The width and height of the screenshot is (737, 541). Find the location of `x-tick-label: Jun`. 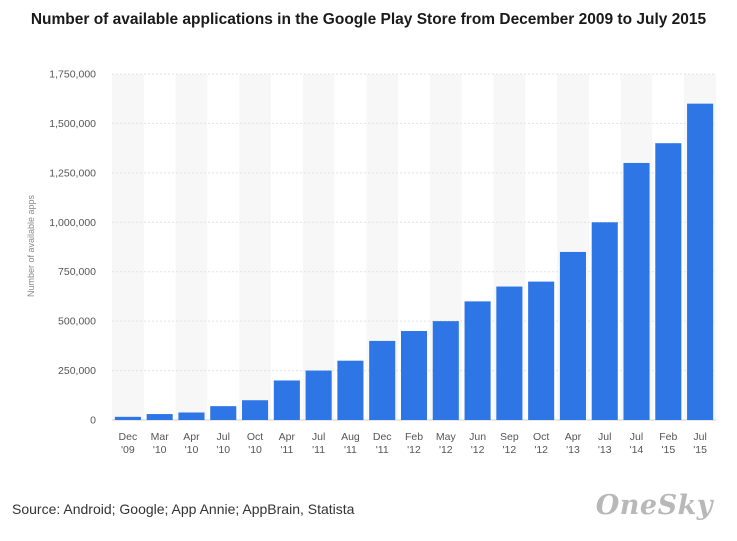

x-tick-label: Jun is located at coordinates (477, 437).